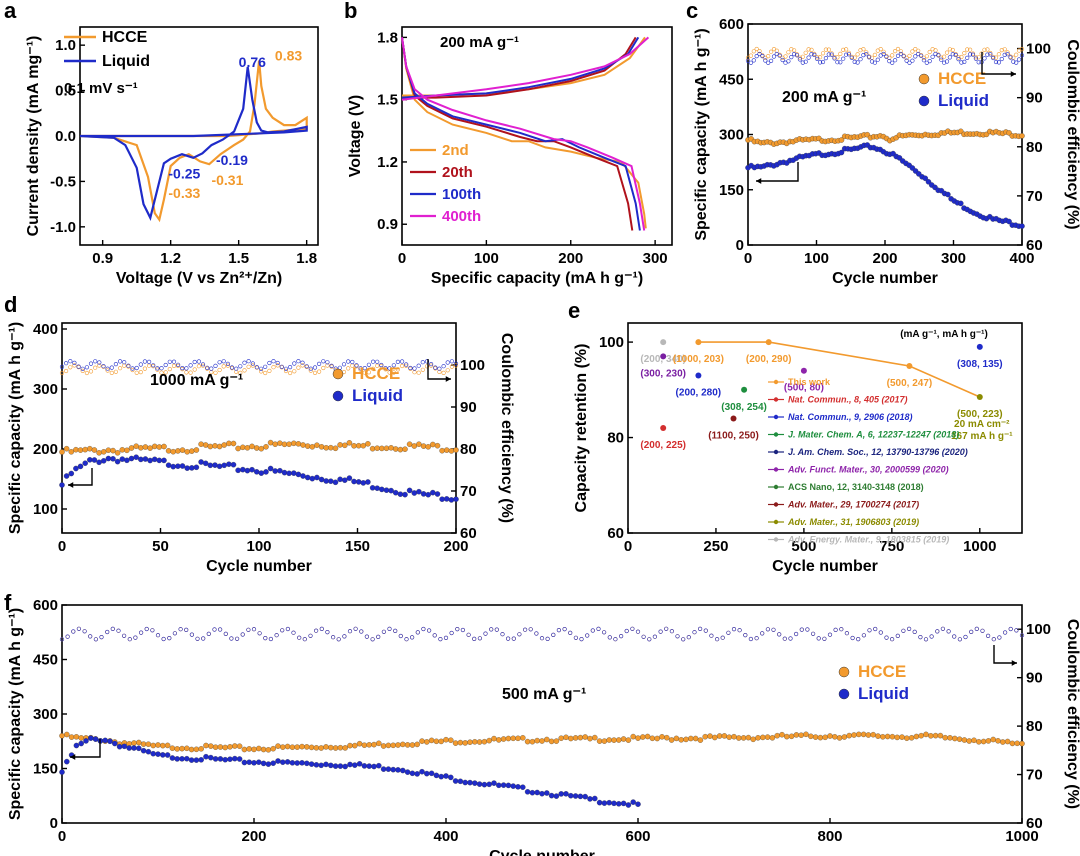  I want to click on axis-arrow-right-head, so click(1014, 663).